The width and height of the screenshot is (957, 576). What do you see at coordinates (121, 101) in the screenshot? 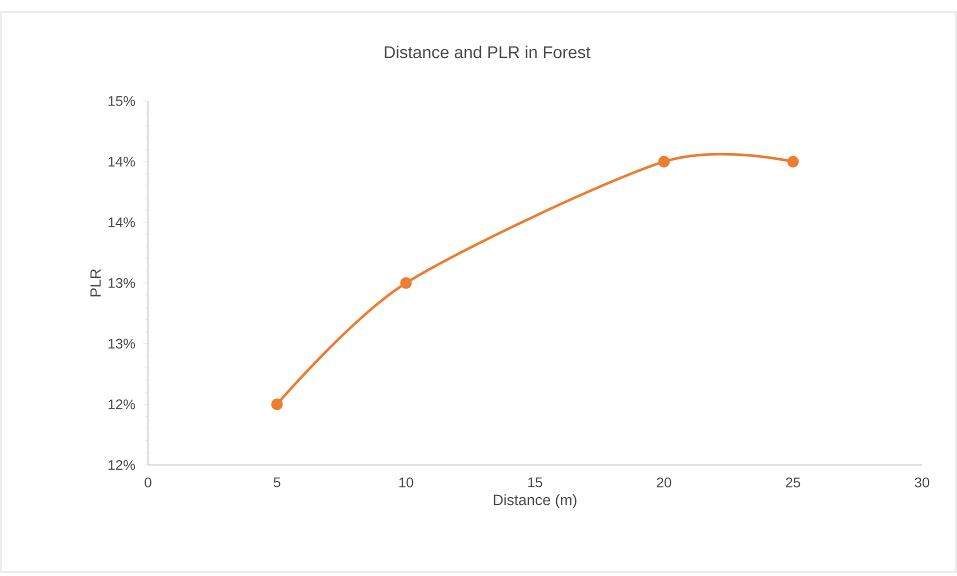
I see `y-tick-label: 15%` at bounding box center [121, 101].